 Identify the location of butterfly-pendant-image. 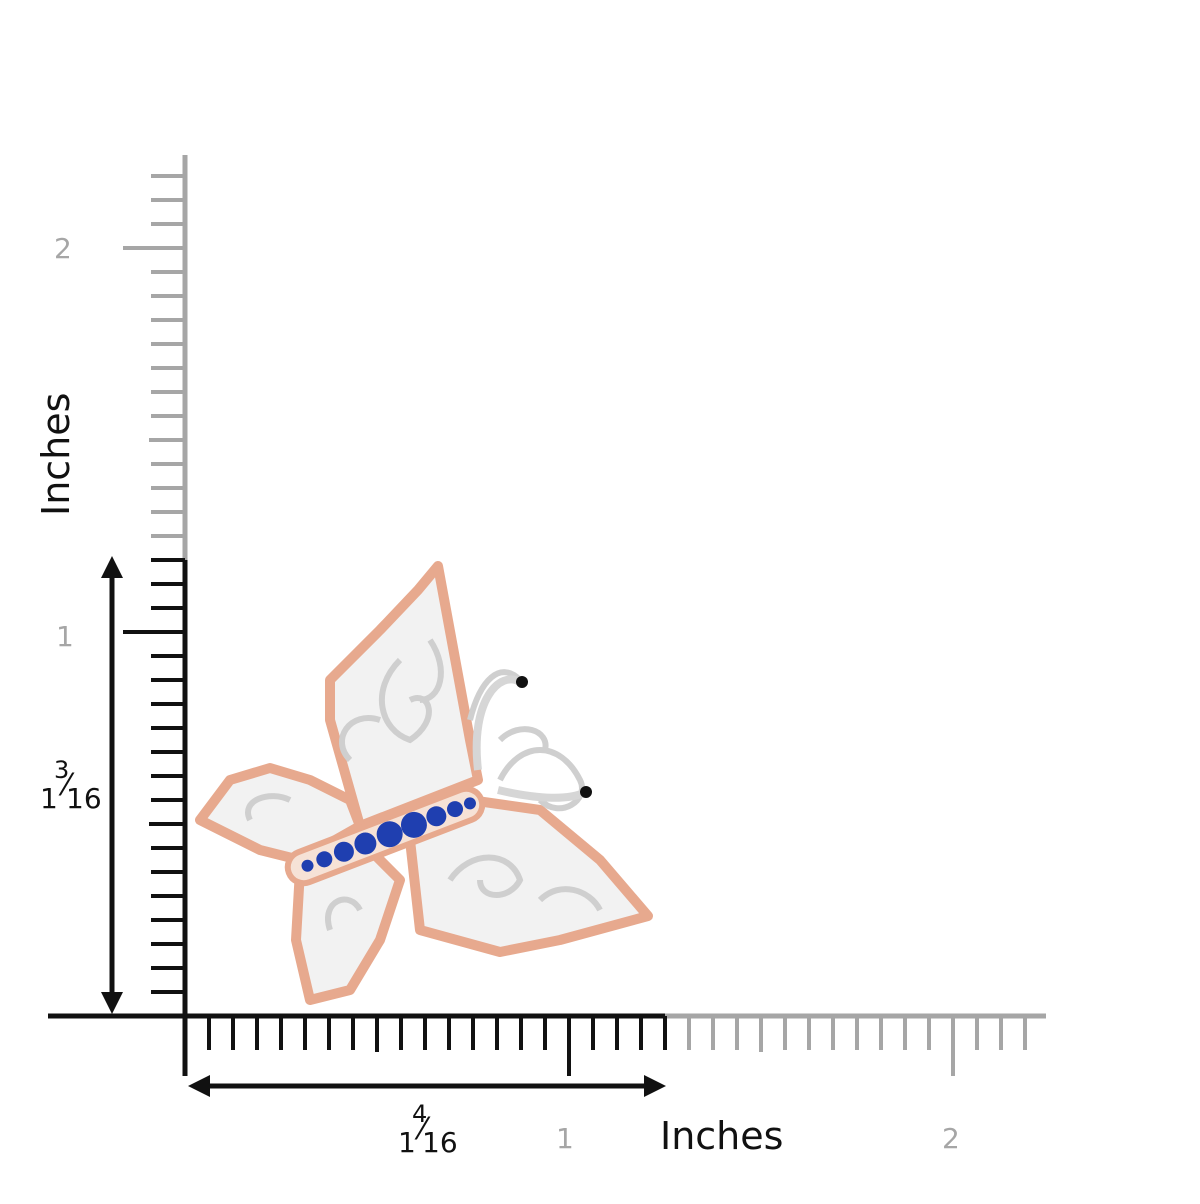
(424, 783).